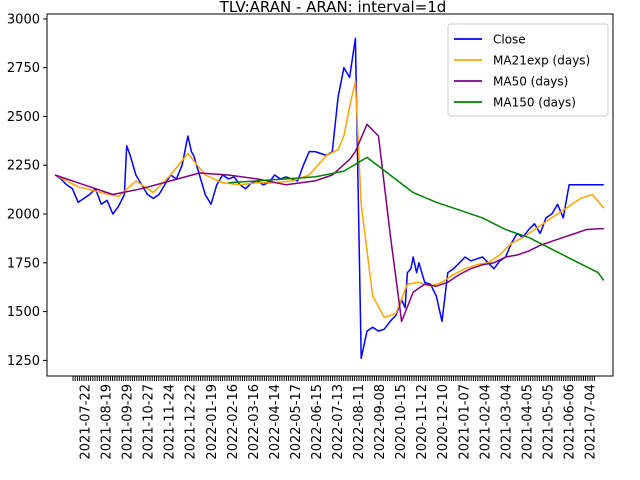 This screenshot has height=480, width=640. Describe the element at coordinates (23, 68) in the screenshot. I see `y-tick-label-6: 2750` at that location.